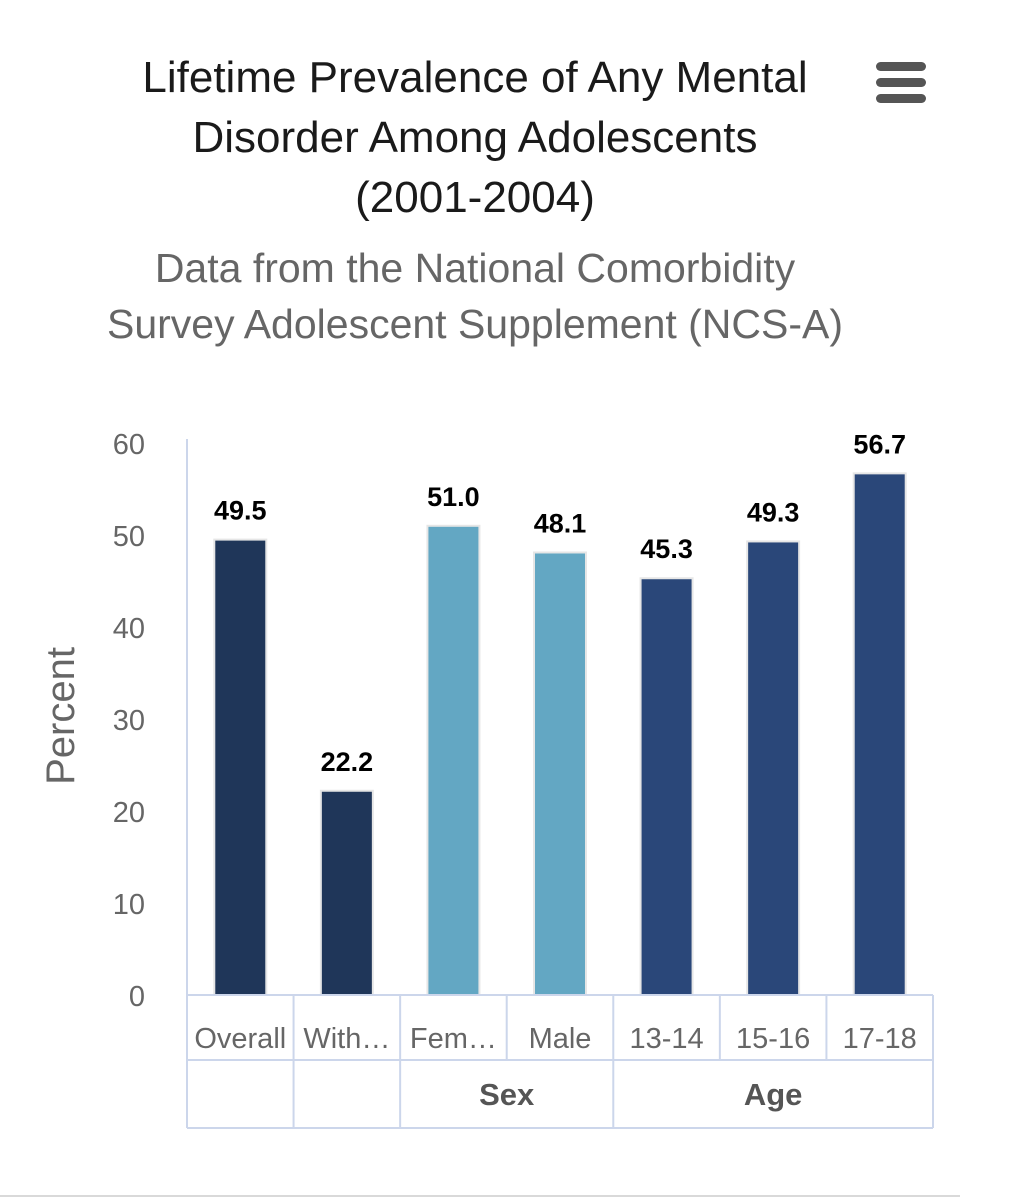 The image size is (1025, 1200). What do you see at coordinates (773, 1094) in the screenshot?
I see `x-group-label: Age` at bounding box center [773, 1094].